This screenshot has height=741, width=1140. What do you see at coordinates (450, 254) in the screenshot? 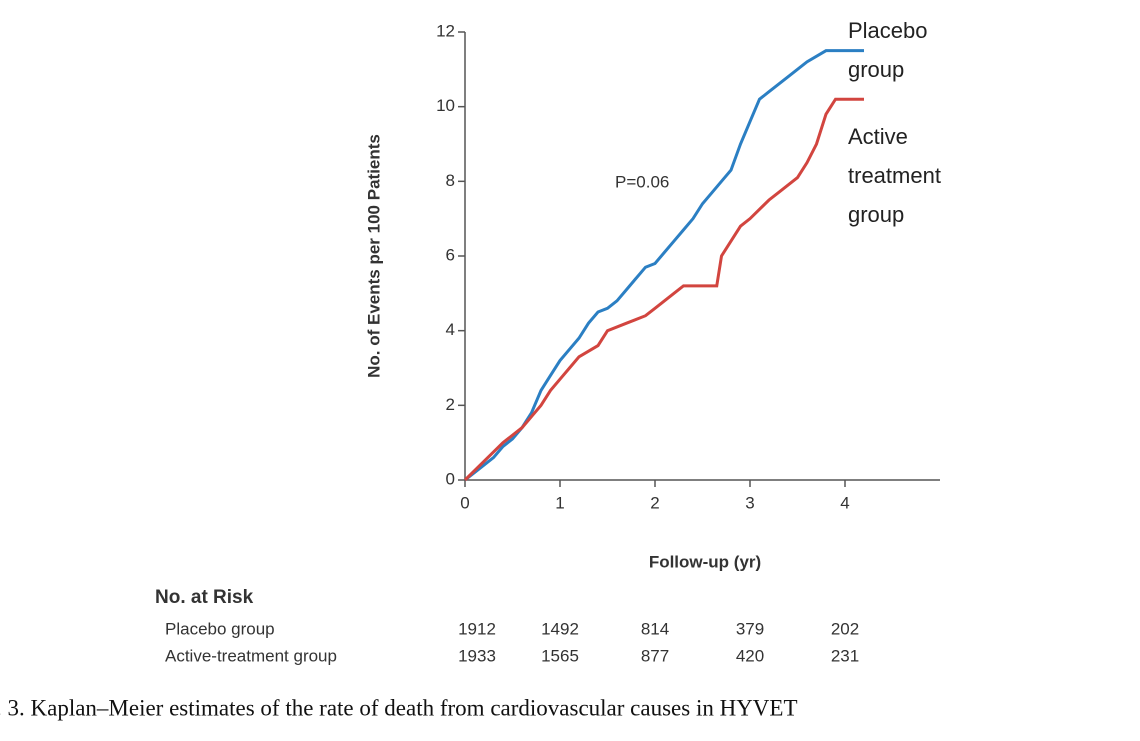
I see `y-tick-label: 6` at bounding box center [450, 254].